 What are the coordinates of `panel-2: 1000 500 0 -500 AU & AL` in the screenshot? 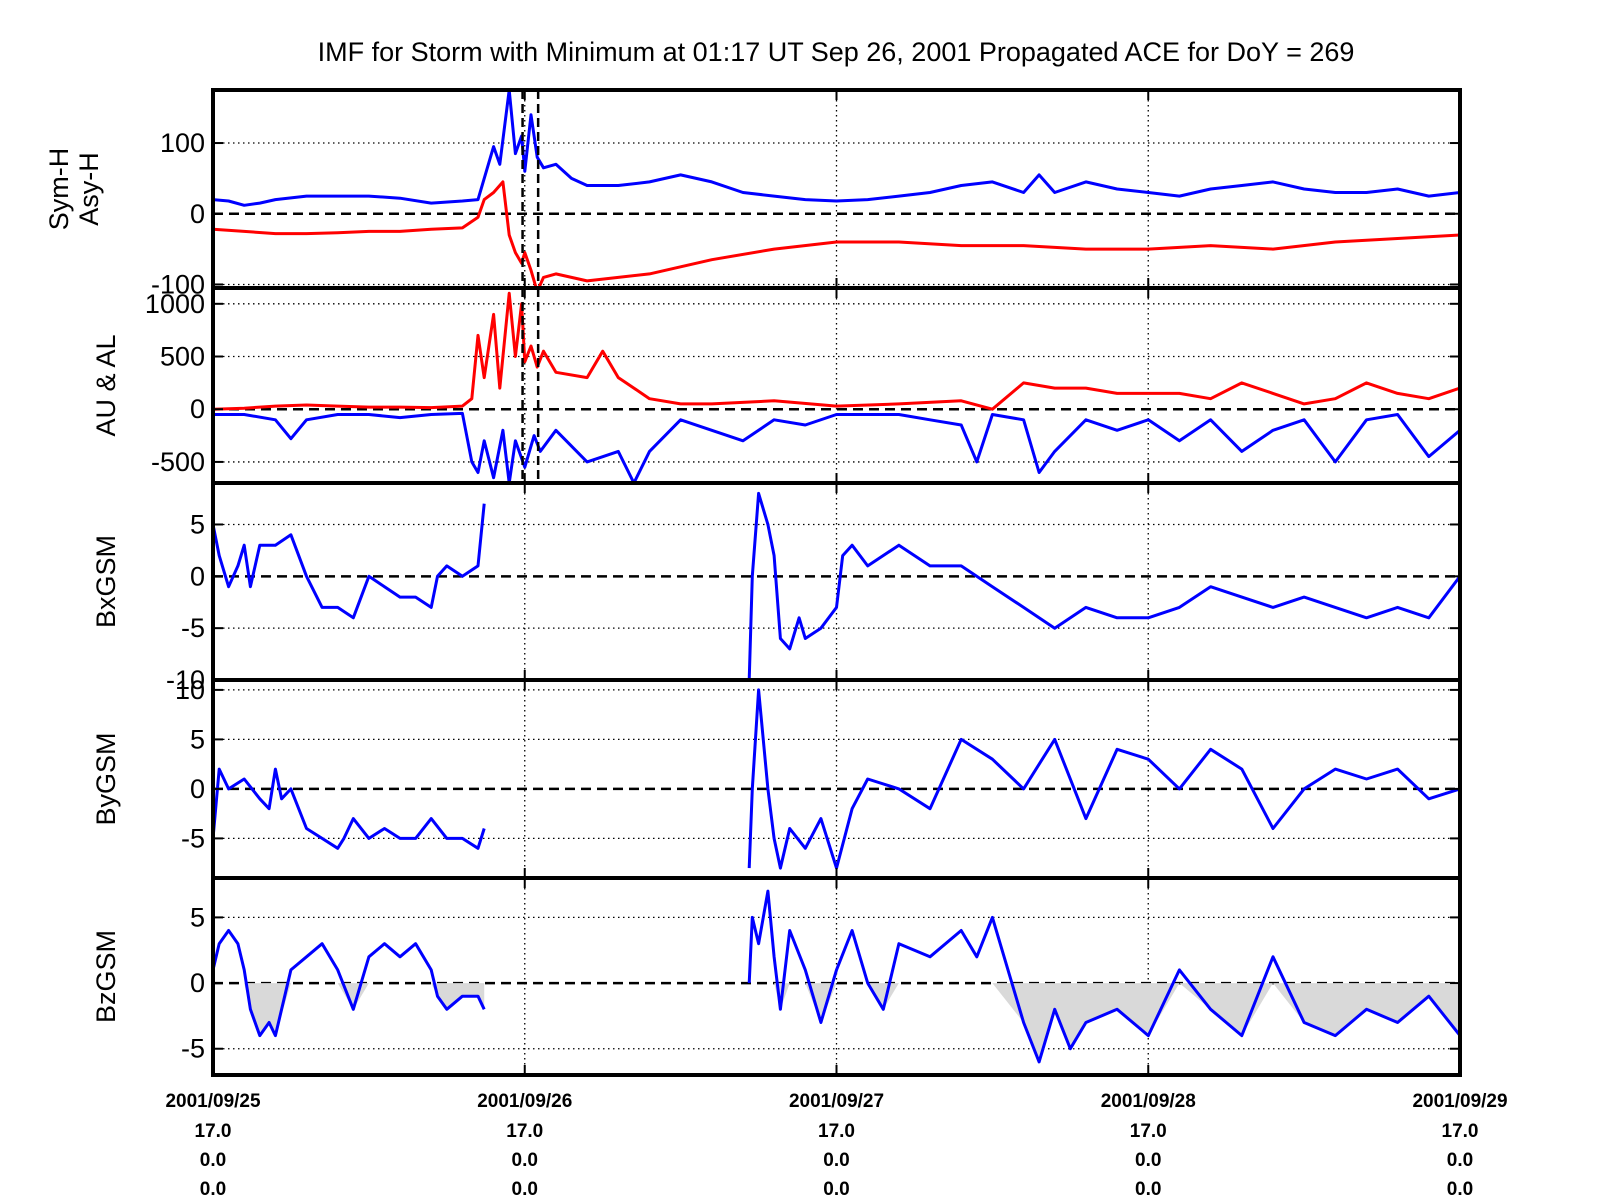 It's located at (776, 385).